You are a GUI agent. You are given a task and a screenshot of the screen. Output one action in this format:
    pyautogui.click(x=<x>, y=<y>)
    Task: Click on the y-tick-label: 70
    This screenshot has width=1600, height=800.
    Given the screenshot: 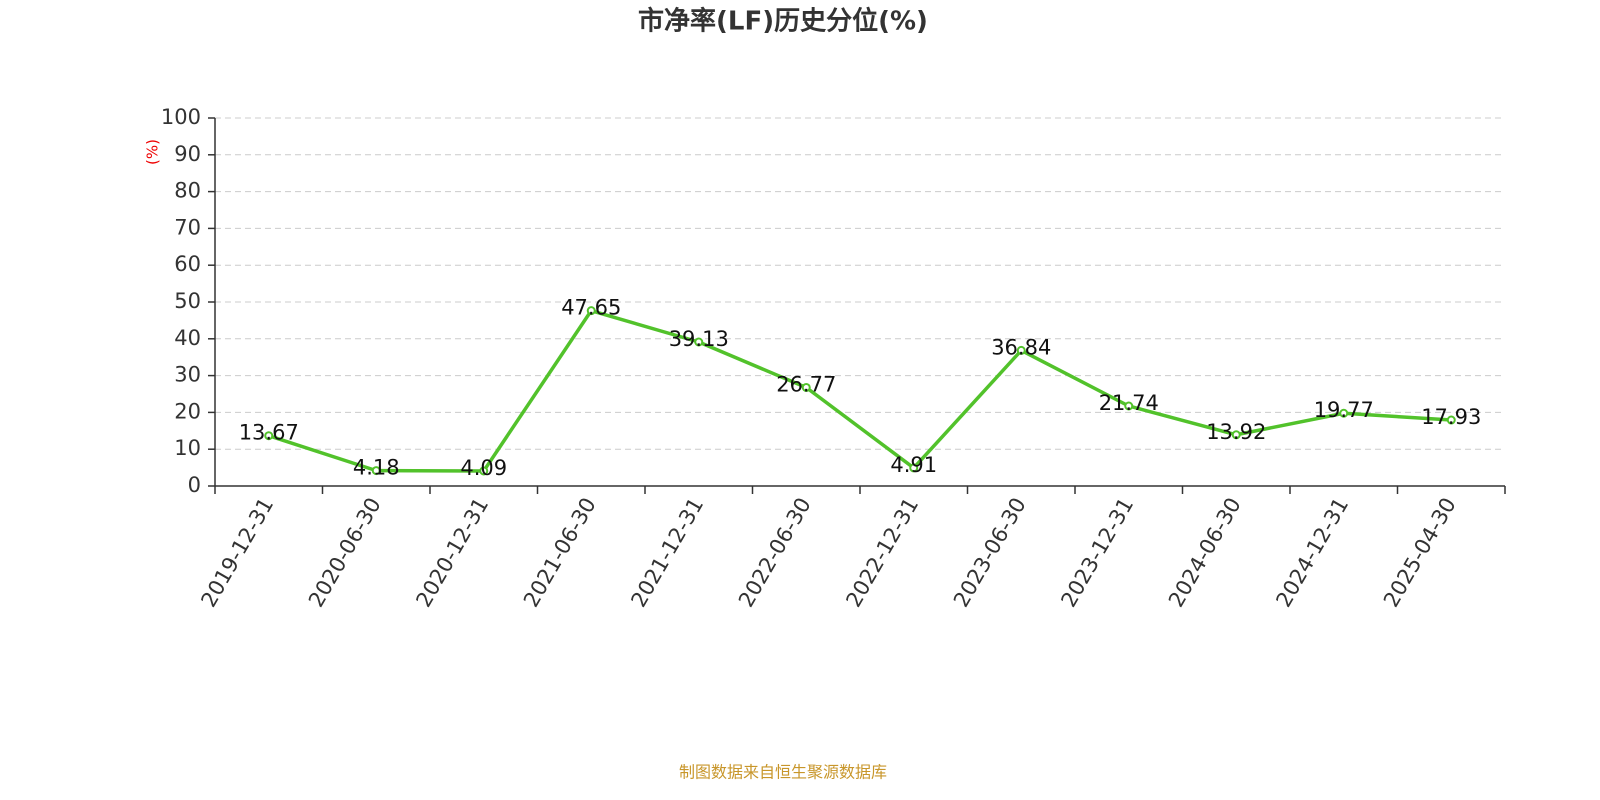 What is the action you would take?
    pyautogui.click(x=187, y=227)
    